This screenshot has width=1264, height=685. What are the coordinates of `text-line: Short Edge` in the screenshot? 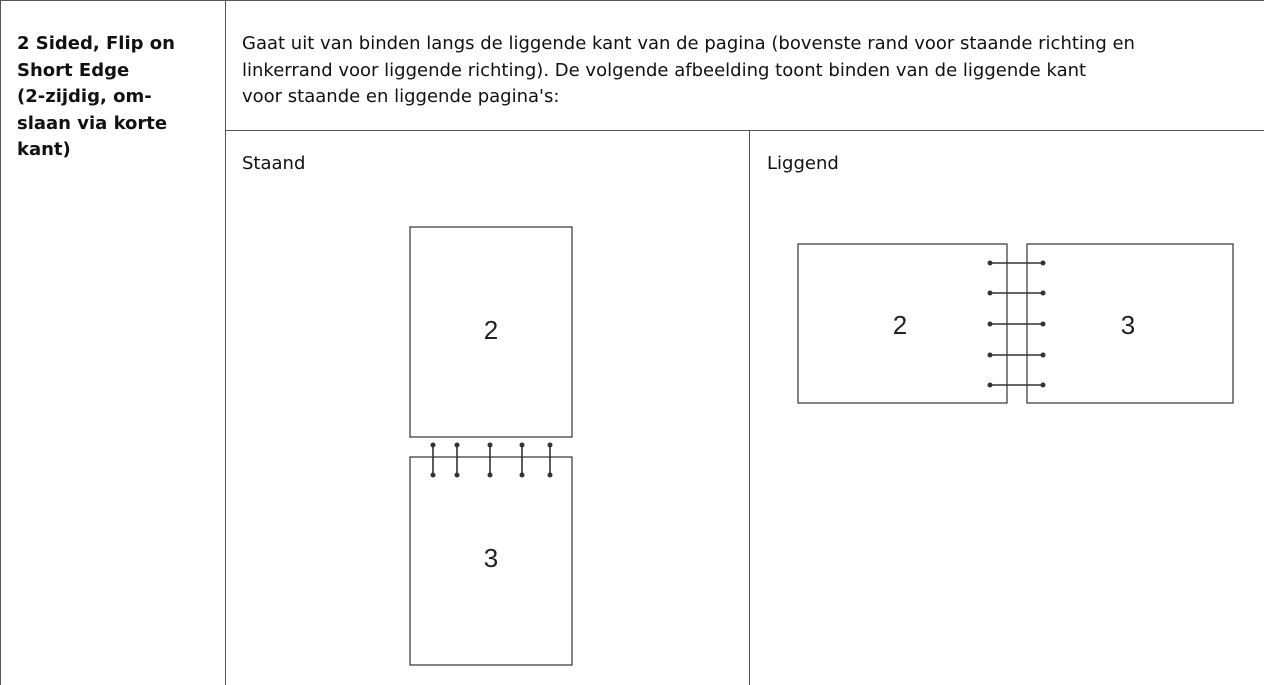 It's located at (73, 70).